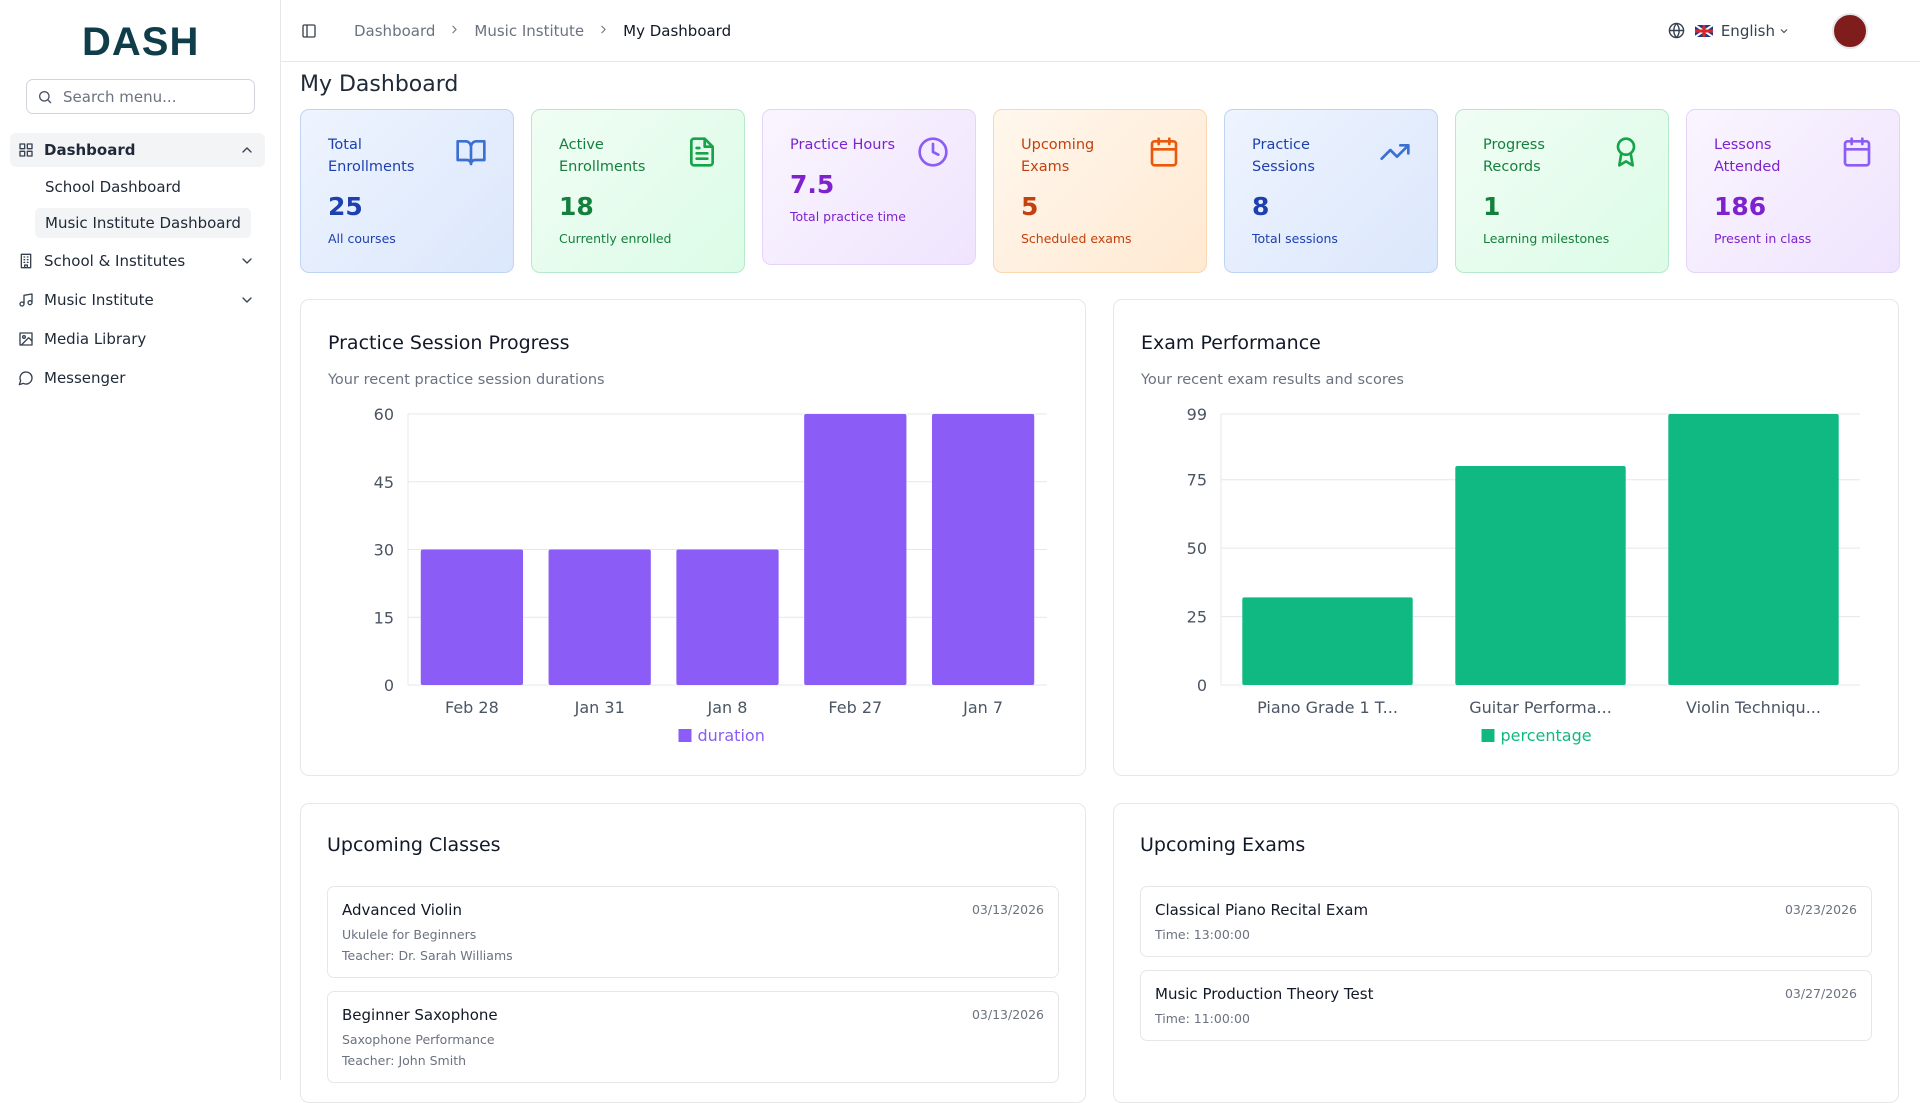 Image resolution: width=1920 pixels, height=1103 pixels. What do you see at coordinates (420, 1015) in the screenshot?
I see `item-name: Beginner Saxophone` at bounding box center [420, 1015].